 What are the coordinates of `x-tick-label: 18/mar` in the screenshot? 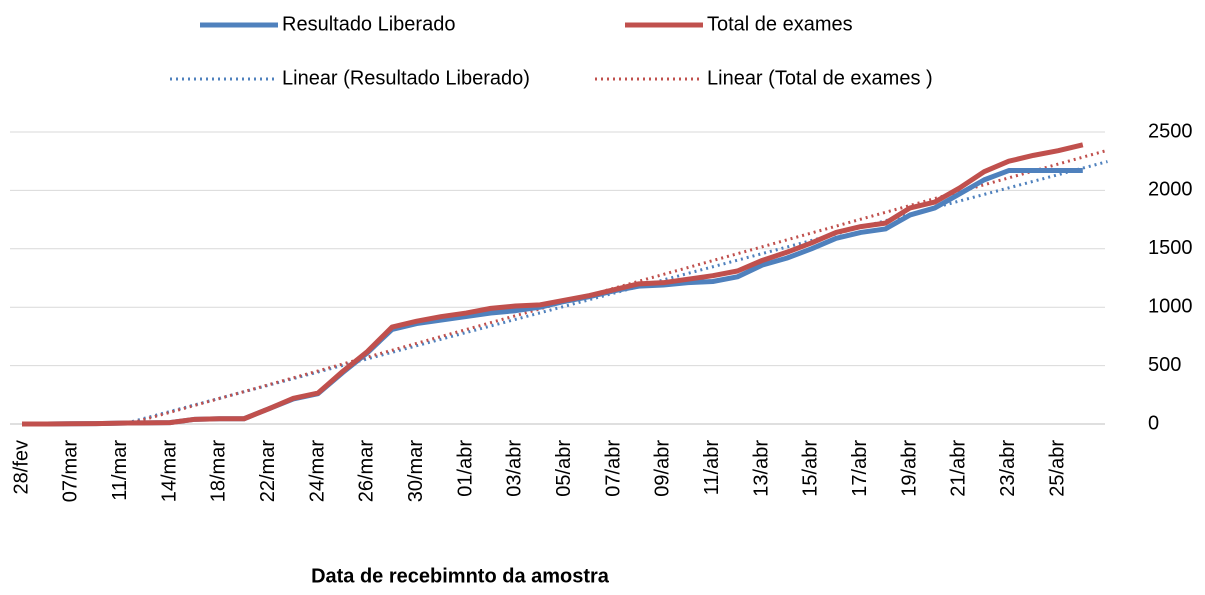 It's located at (219, 471).